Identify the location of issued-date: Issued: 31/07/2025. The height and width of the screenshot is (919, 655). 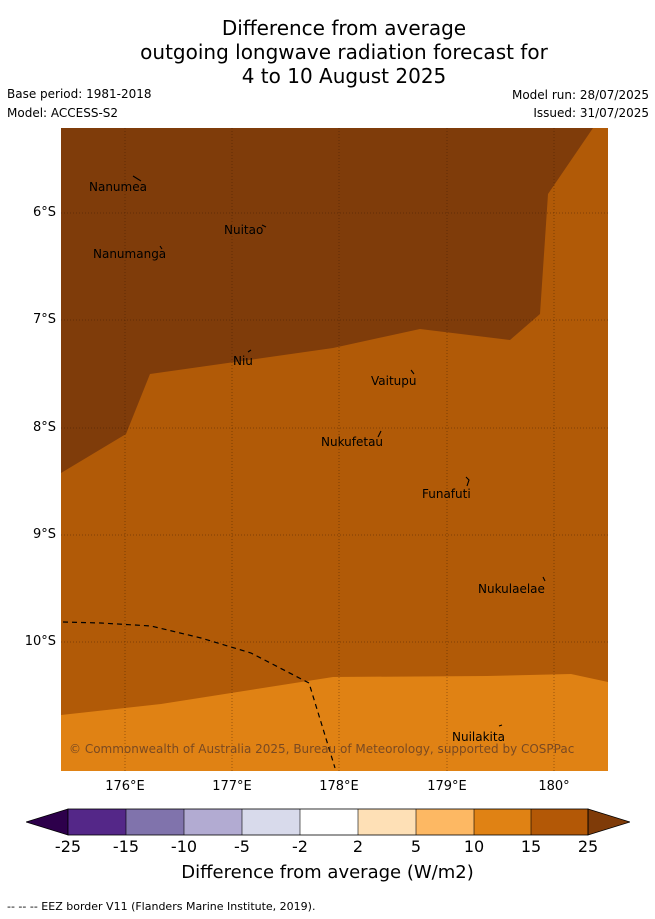
(591, 113).